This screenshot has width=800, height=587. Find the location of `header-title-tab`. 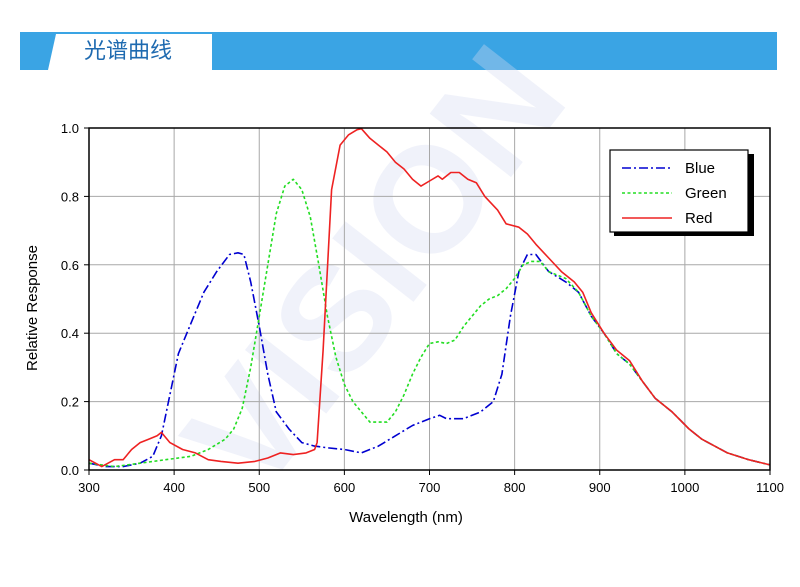

header-title-tab is located at coordinates (130, 52).